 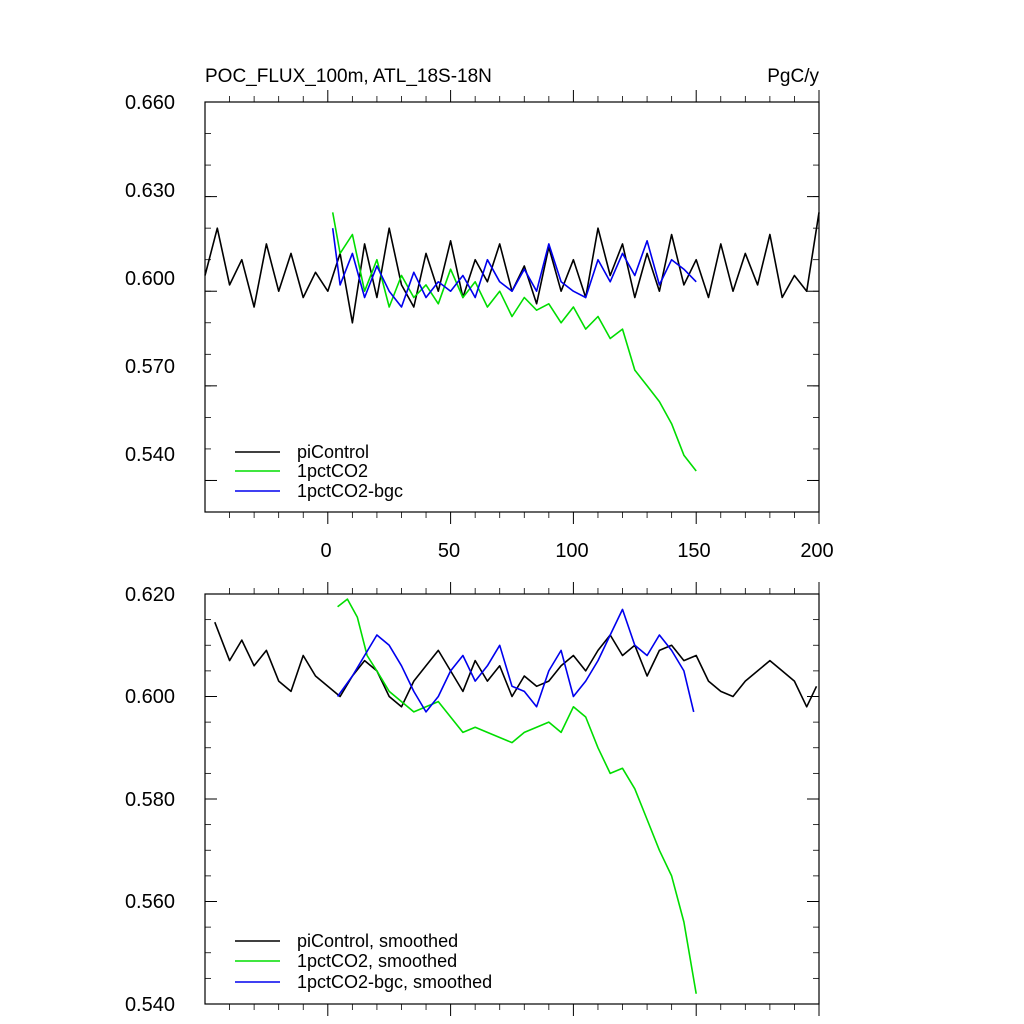 What do you see at coordinates (150, 902) in the screenshot?
I see `bottom-y-tick-label: 0.560` at bounding box center [150, 902].